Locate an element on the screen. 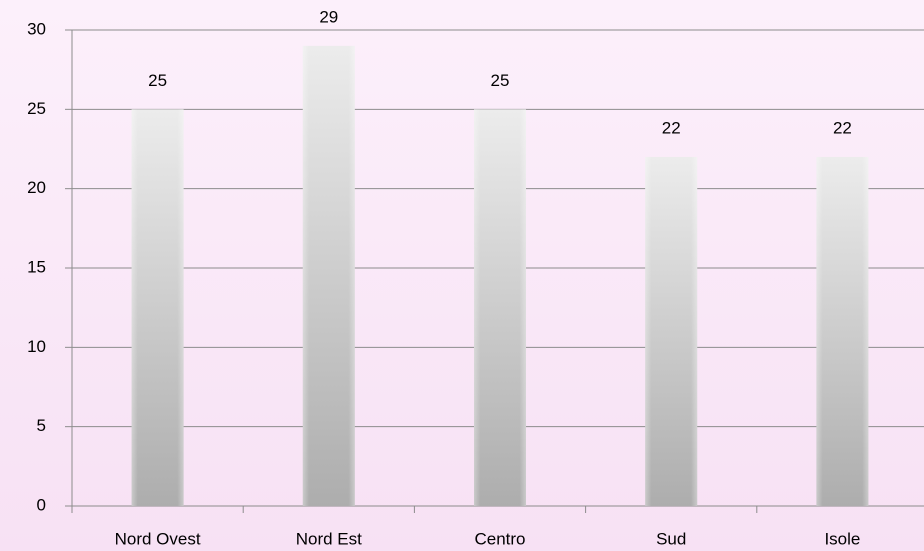 The image size is (924, 551). x-tick-label: Isole is located at coordinates (842, 538).